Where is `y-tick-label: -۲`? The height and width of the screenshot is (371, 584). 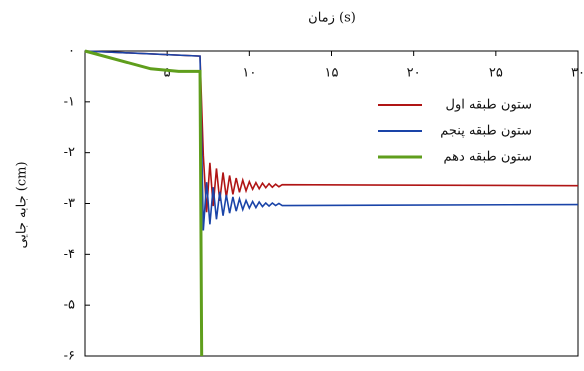
y-tick-label: -۲ is located at coordinates (69, 152).